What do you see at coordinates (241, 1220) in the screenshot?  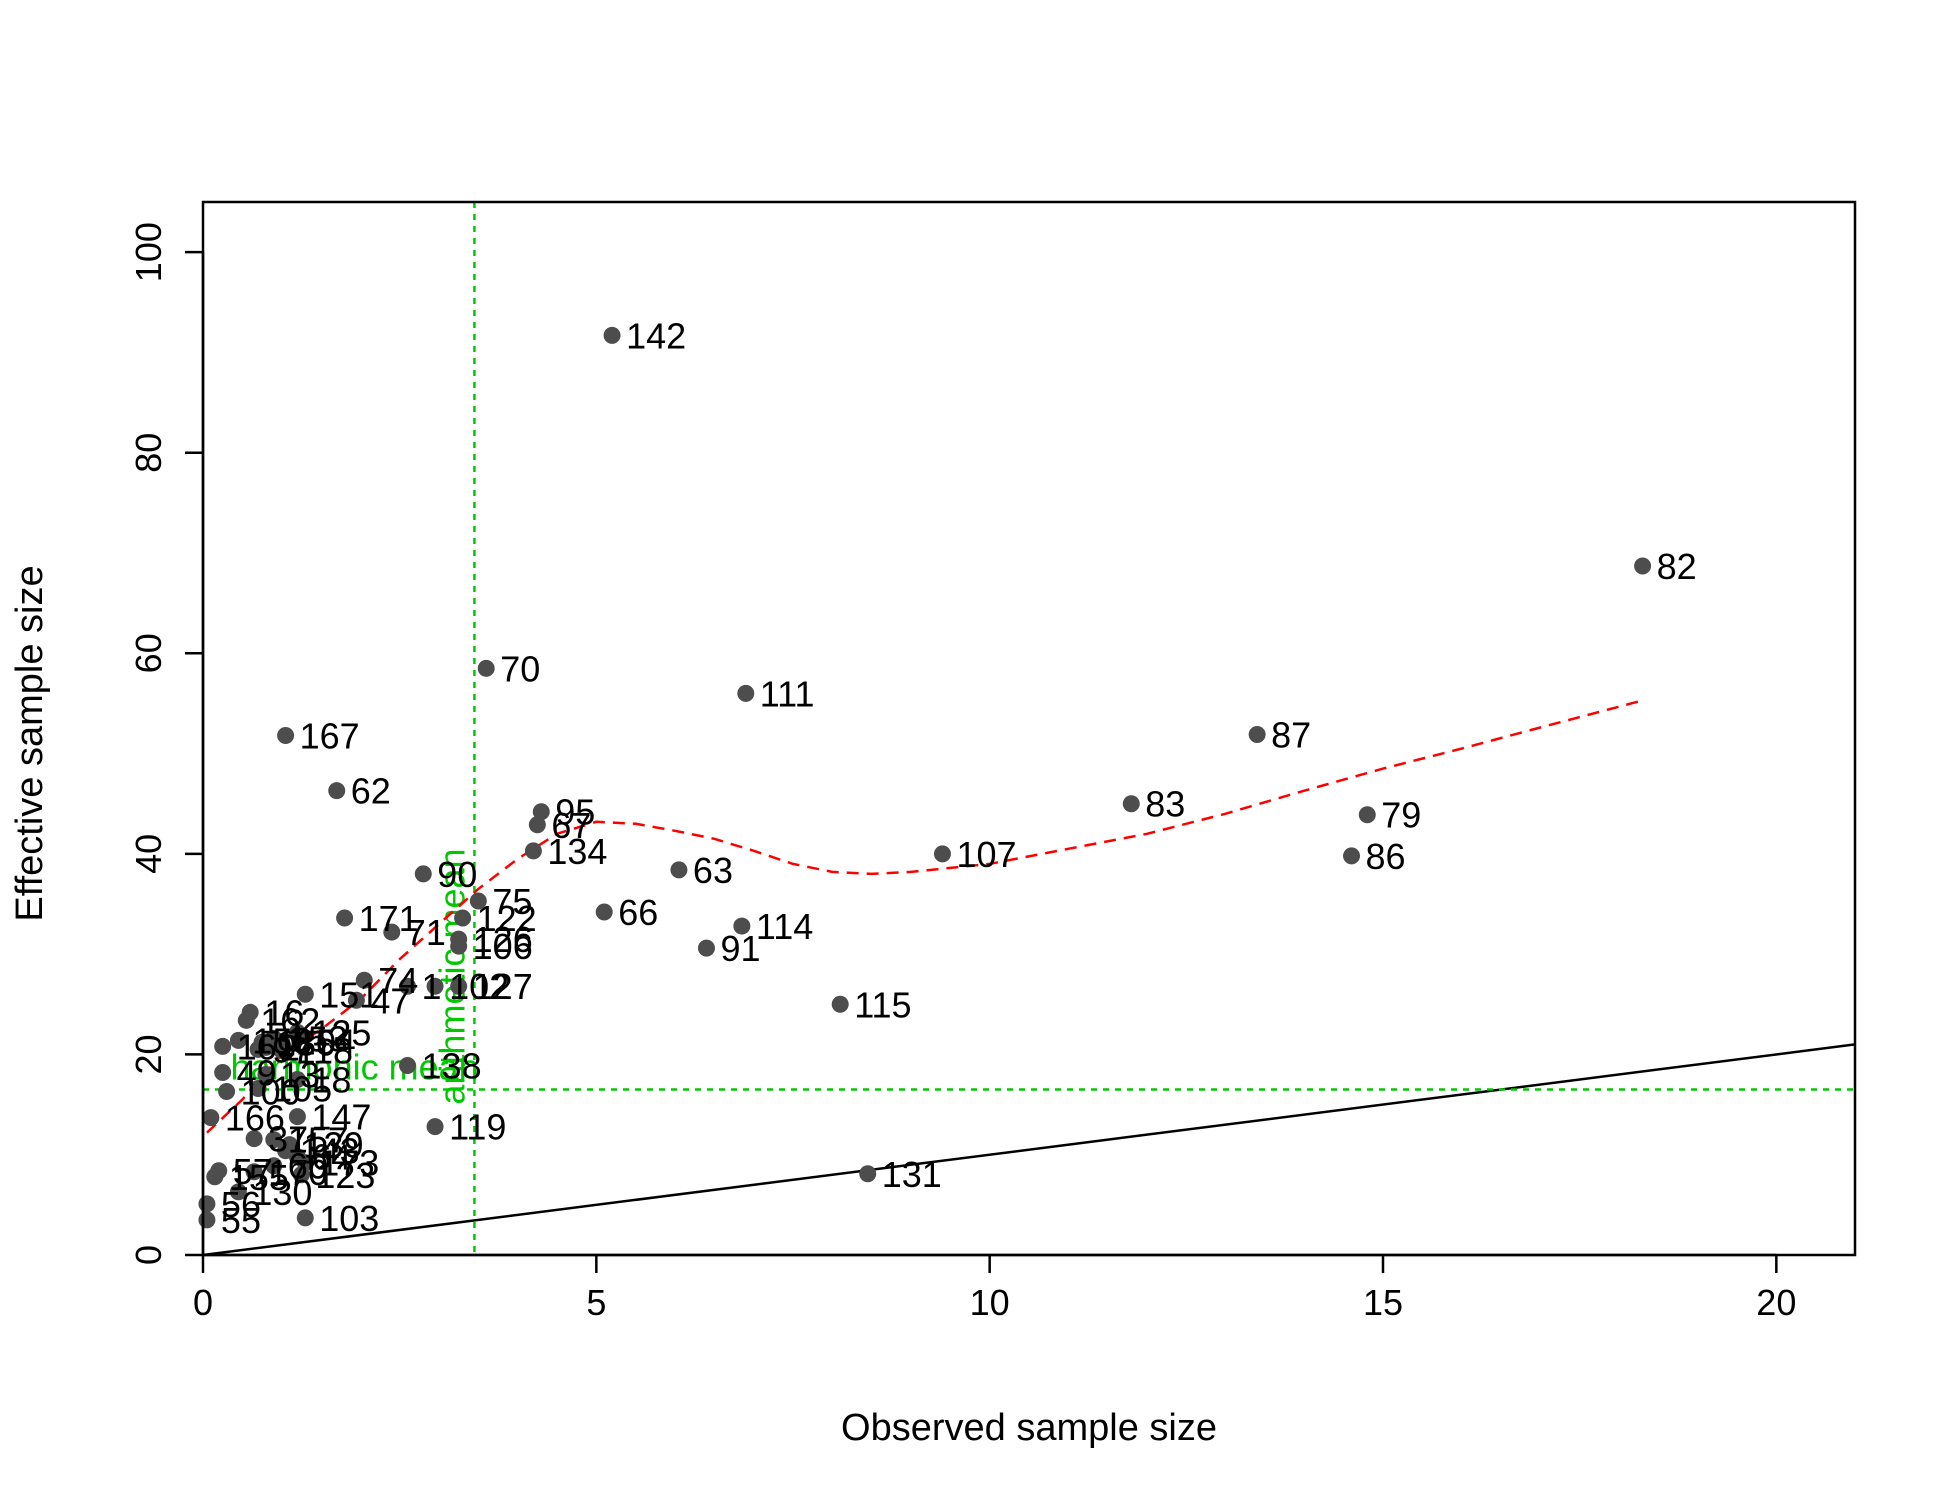 I see `point-label: 55` at bounding box center [241, 1220].